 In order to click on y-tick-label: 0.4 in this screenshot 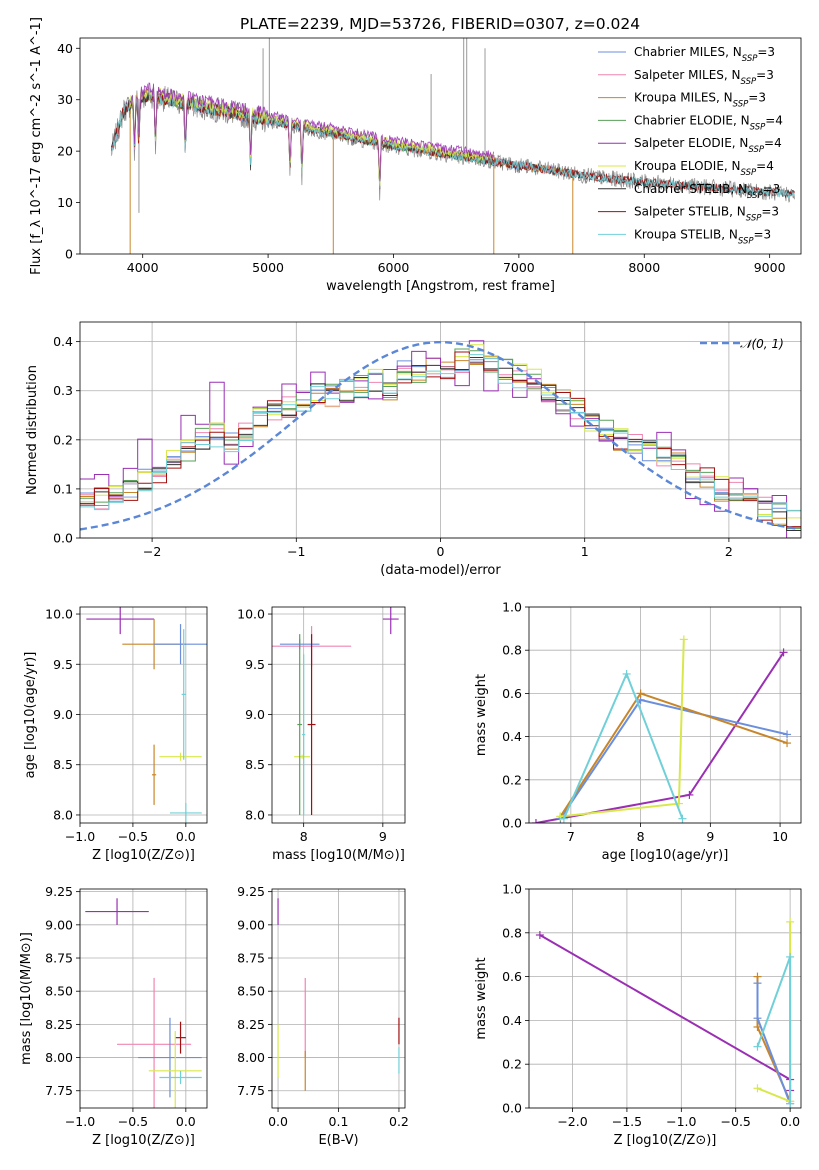, I will do `click(512, 736)`.